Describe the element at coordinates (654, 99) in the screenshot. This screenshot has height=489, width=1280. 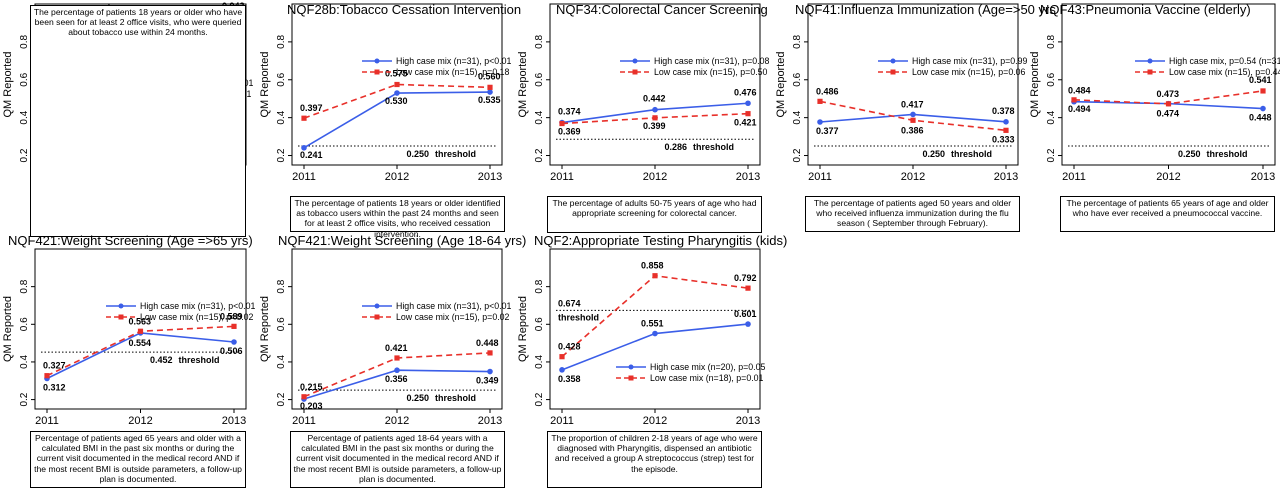
I see `data-label: 0.442` at that location.